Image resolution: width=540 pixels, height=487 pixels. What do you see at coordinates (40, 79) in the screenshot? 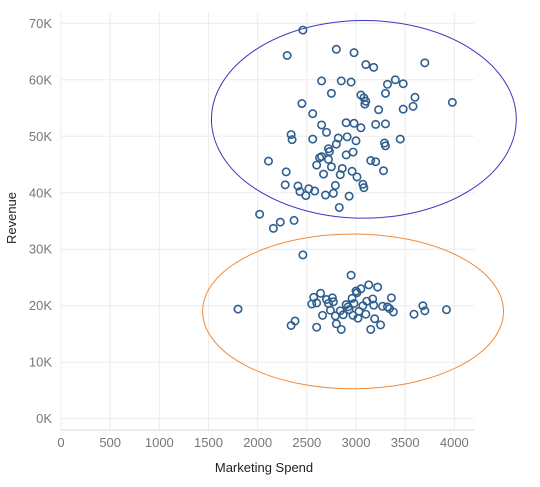
I see `y-tick-label: 60K` at bounding box center [40, 79].